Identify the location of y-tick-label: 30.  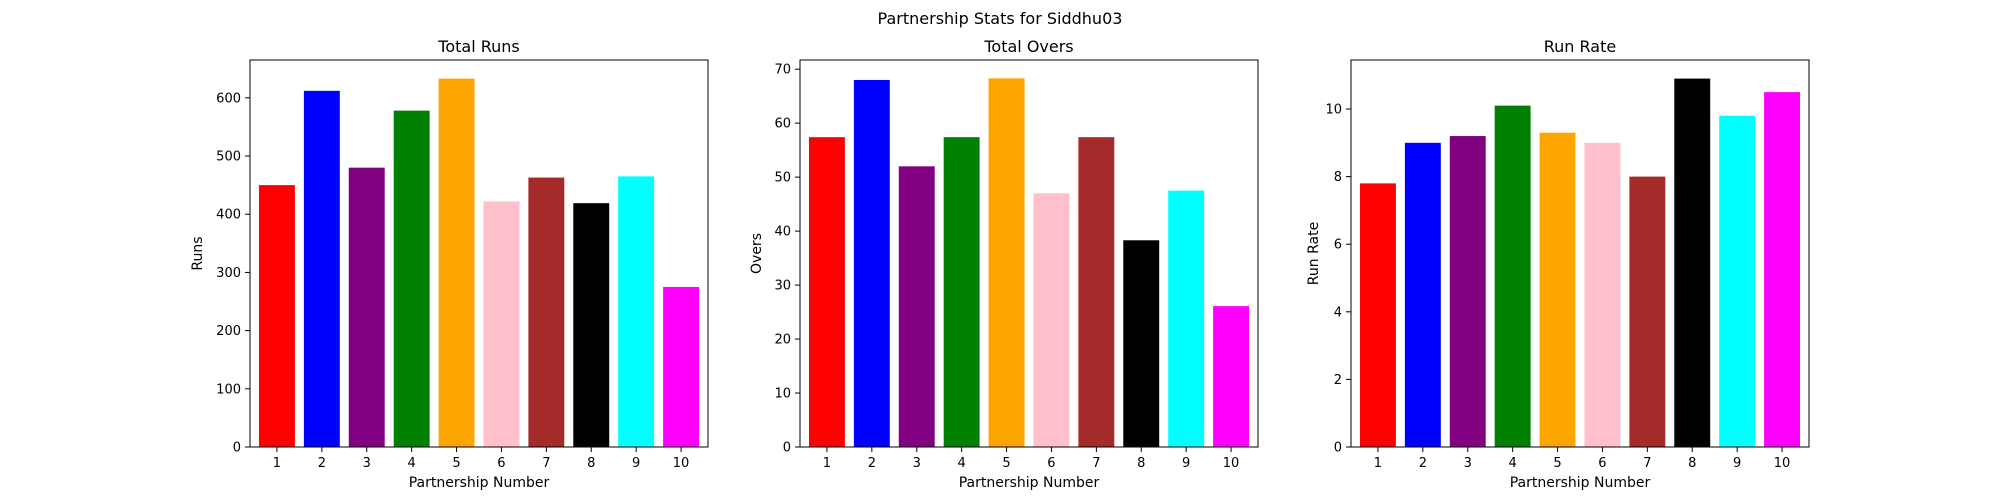
(782, 286).